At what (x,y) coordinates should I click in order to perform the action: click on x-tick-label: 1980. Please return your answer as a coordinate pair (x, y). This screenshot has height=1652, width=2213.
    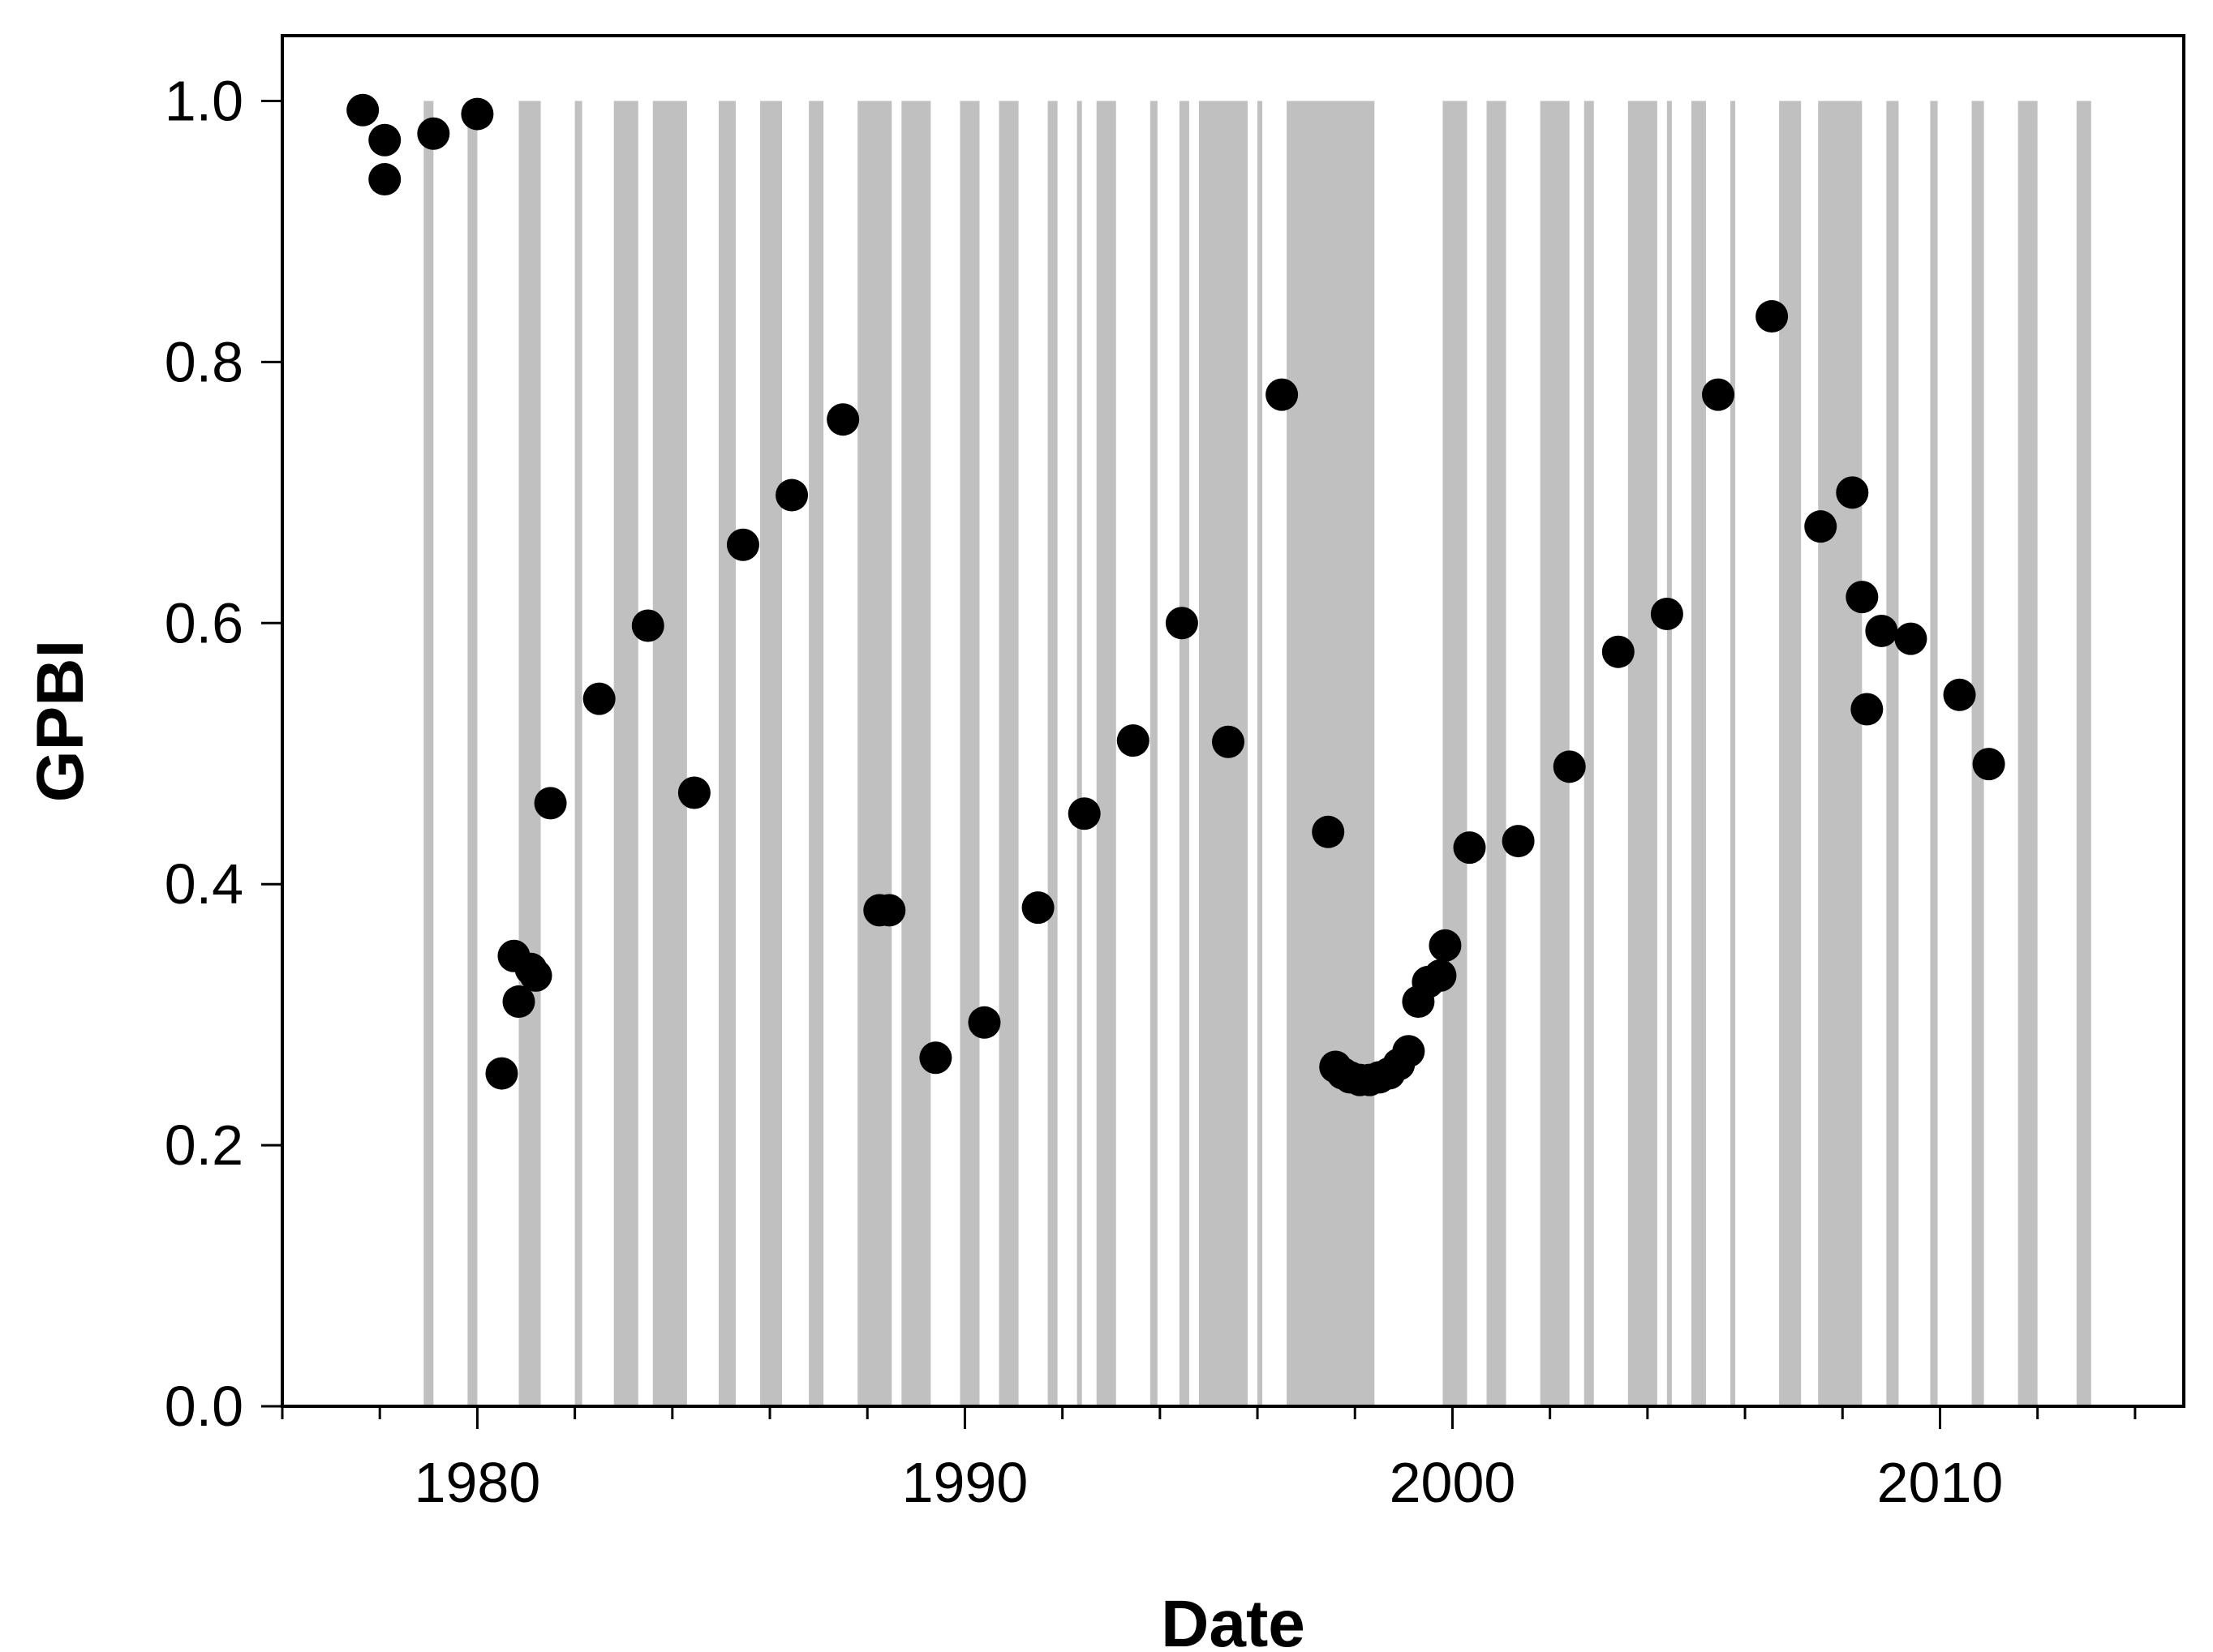
    Looking at the image, I should click on (478, 1483).